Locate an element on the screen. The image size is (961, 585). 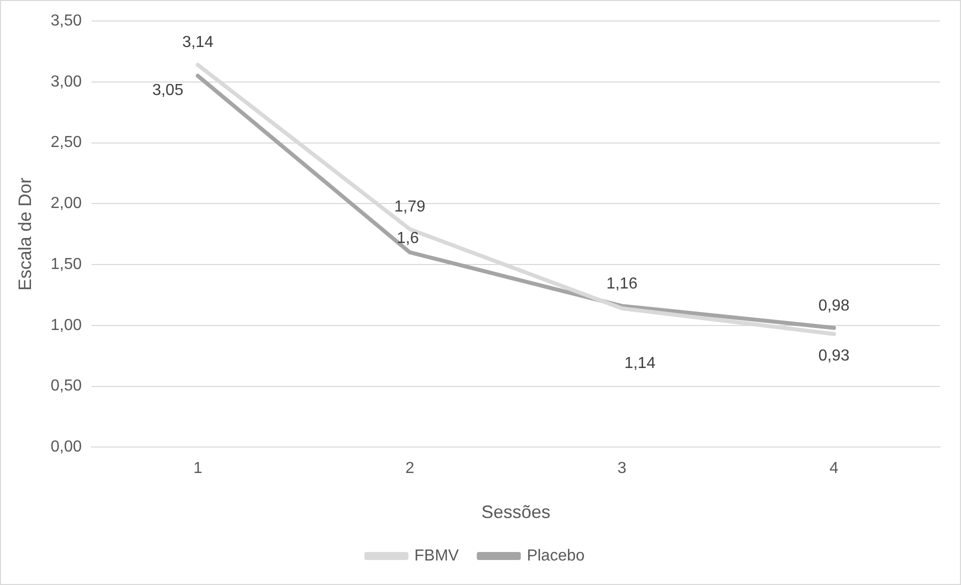
y-tick-label: 0,00 is located at coordinates (66, 447).